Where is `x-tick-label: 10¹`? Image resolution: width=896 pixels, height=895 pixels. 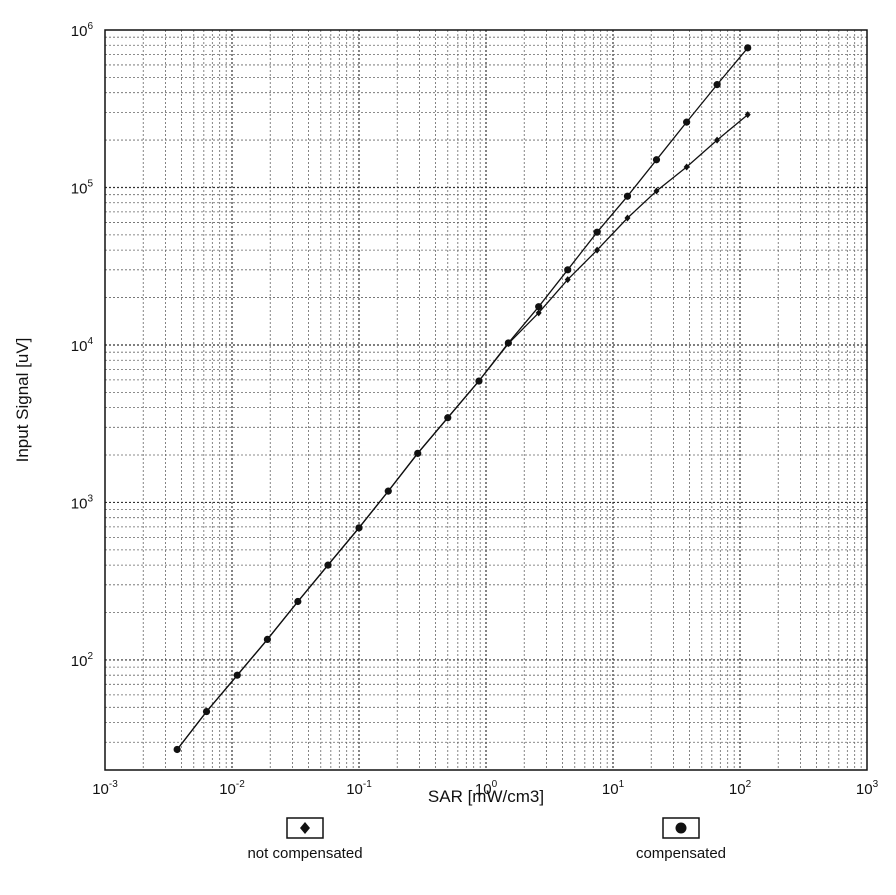 x-tick-label: 10¹ is located at coordinates (613, 788).